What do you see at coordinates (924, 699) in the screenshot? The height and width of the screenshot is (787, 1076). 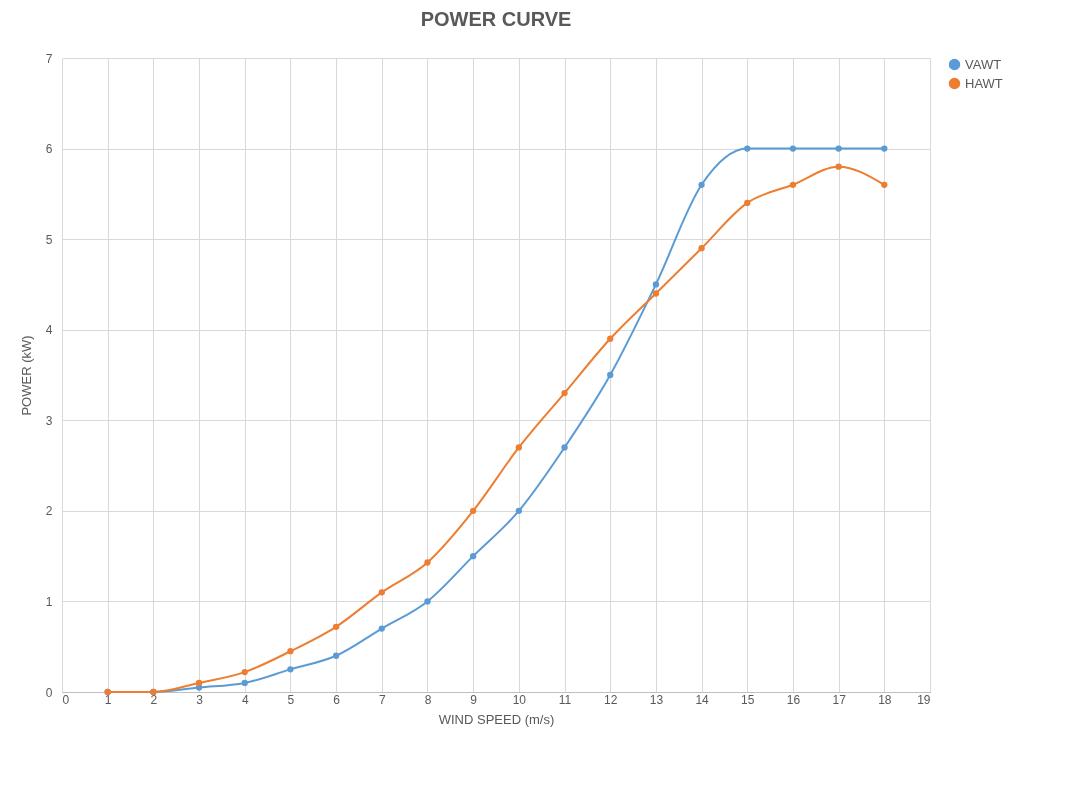 I see `x-tick-label: 19` at bounding box center [924, 699].